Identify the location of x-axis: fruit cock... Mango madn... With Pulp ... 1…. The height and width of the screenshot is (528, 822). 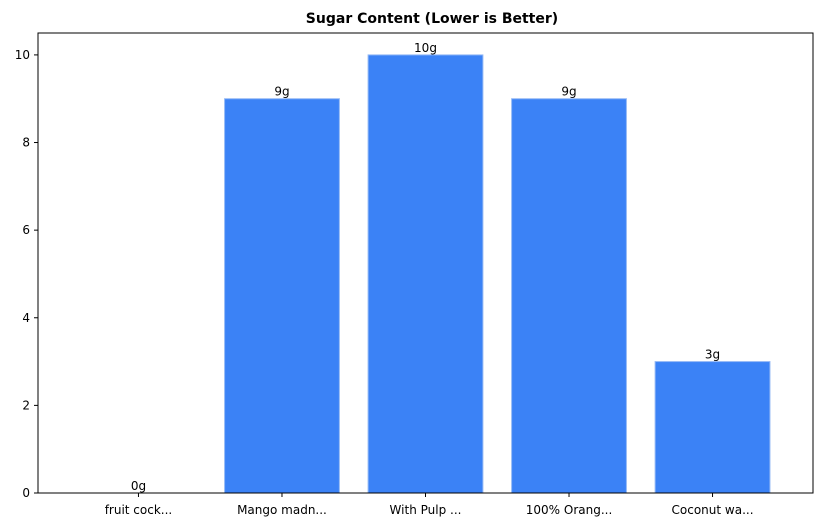
(429, 505).